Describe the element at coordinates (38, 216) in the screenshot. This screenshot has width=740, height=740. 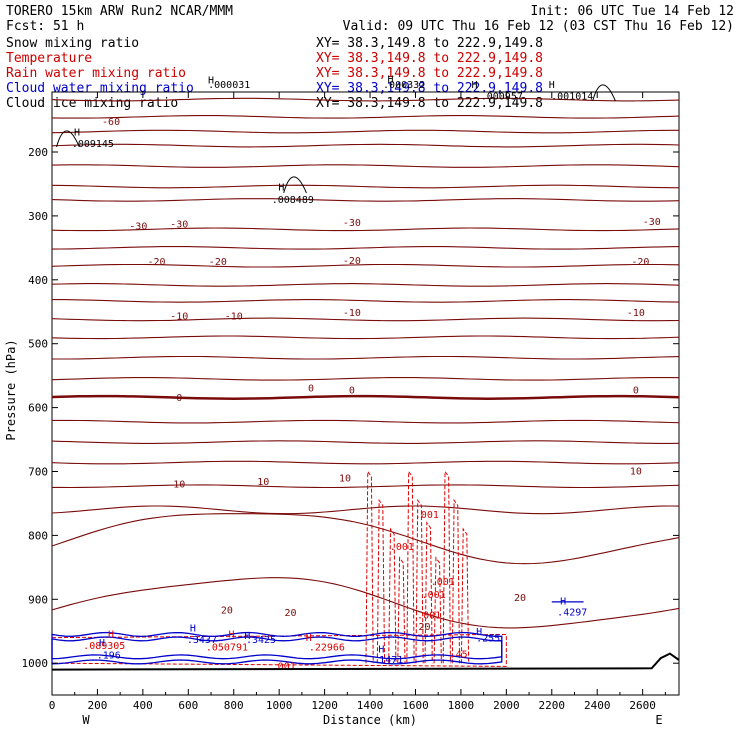
I see `y-tick-label: 300` at that location.